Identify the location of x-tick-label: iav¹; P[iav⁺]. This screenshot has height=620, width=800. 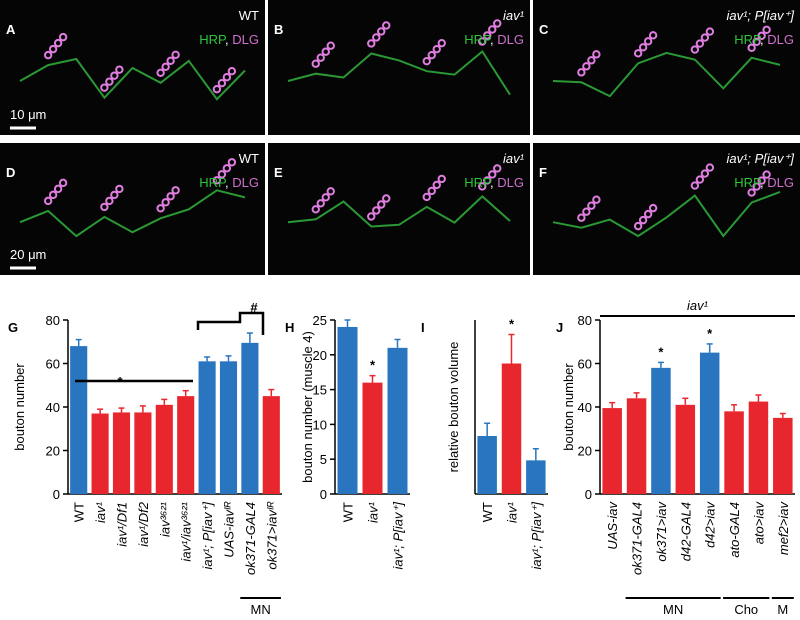
(398, 536).